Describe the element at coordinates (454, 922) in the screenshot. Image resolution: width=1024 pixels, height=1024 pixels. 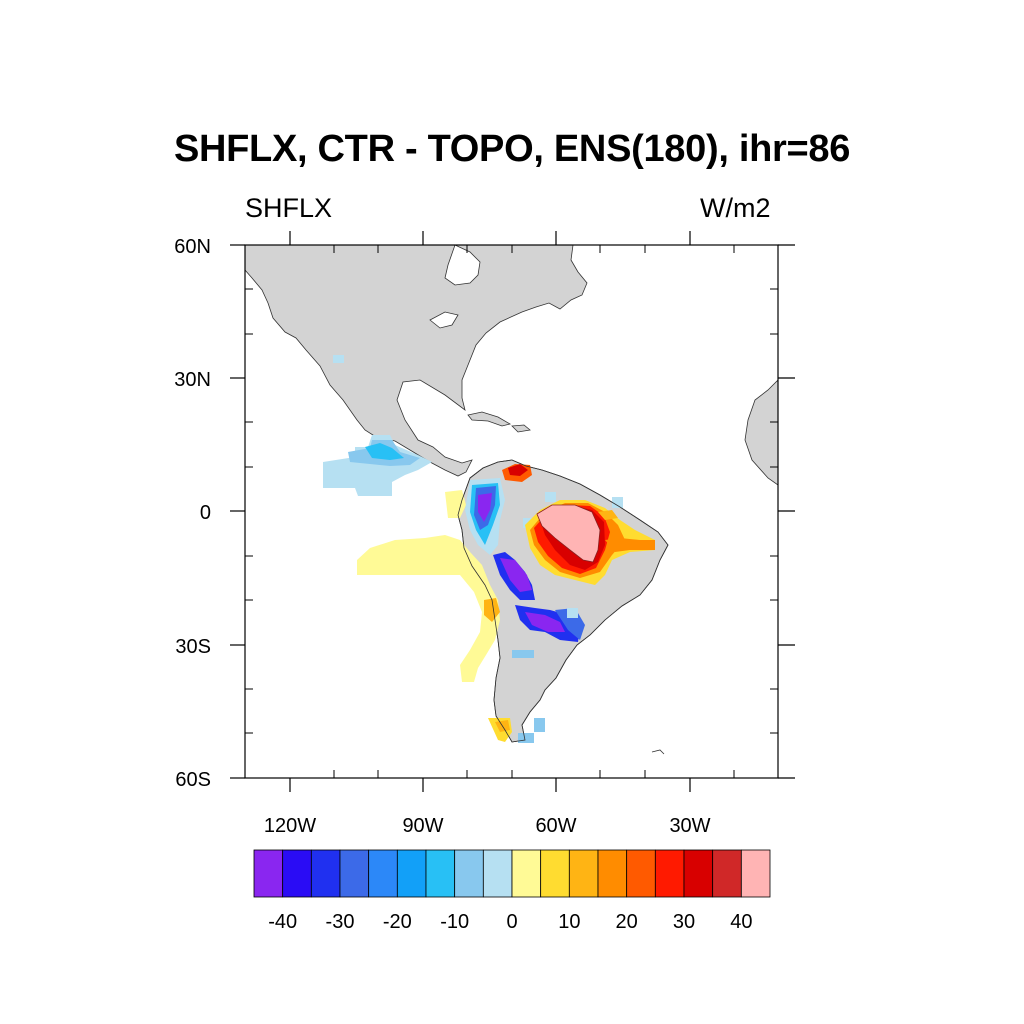
I see `colorbar-label: -10` at that location.